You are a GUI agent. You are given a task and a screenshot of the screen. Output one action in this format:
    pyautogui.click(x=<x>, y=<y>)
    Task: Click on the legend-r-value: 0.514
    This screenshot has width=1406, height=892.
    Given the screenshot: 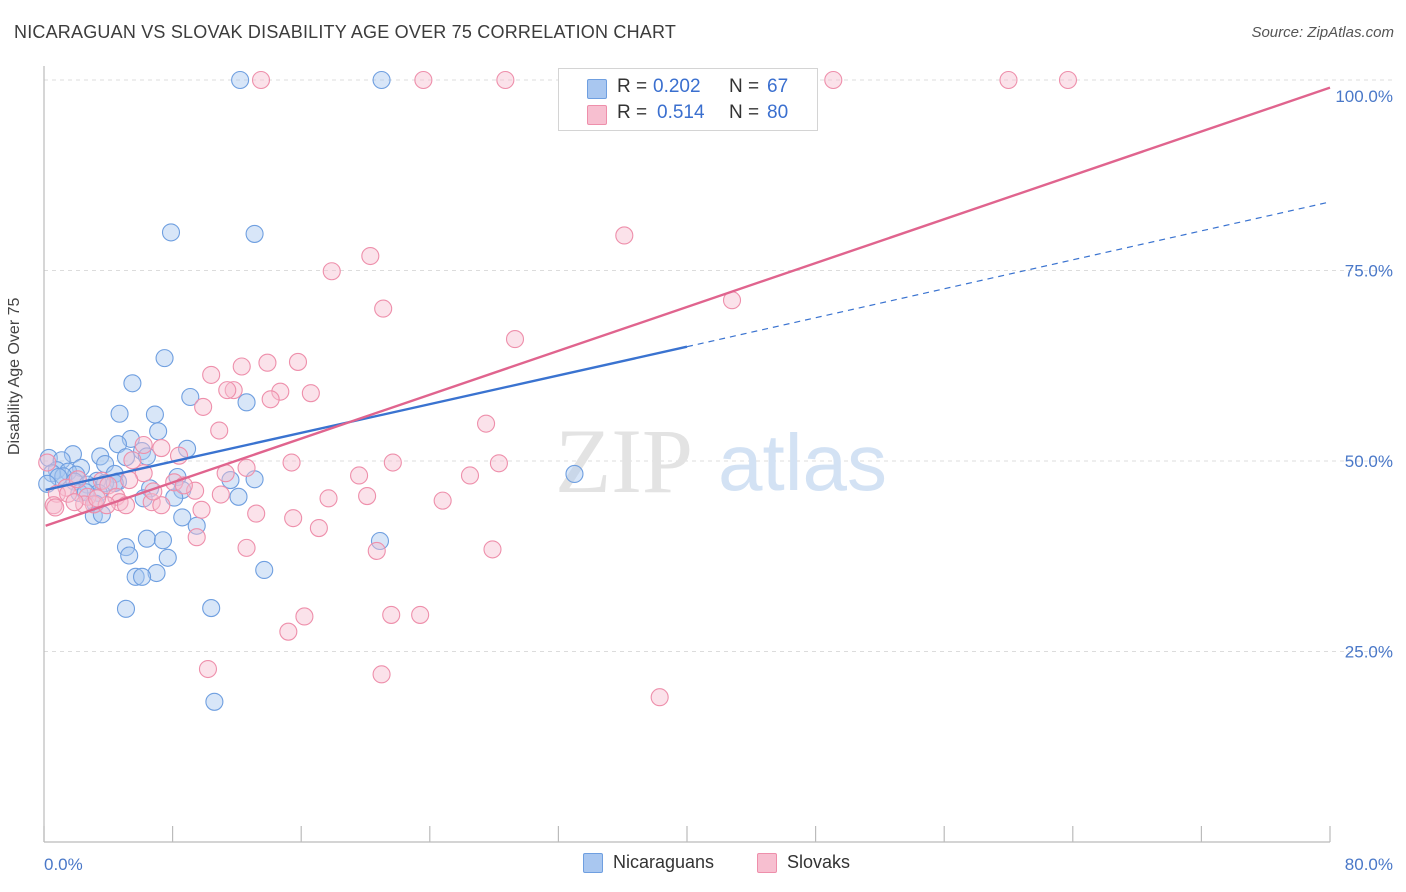 What is the action you would take?
    pyautogui.click(x=681, y=112)
    